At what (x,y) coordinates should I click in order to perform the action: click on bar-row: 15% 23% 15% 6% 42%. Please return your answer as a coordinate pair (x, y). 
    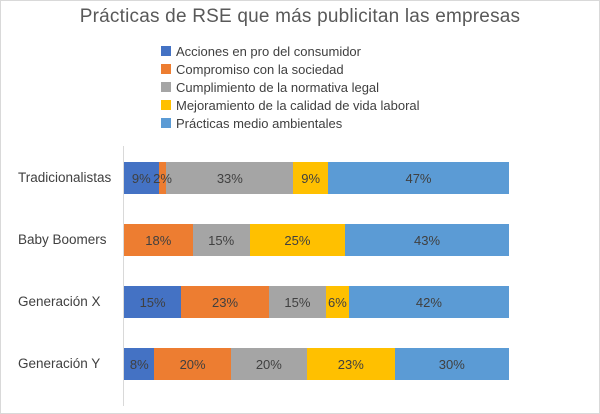
    Looking at the image, I should click on (316, 302).